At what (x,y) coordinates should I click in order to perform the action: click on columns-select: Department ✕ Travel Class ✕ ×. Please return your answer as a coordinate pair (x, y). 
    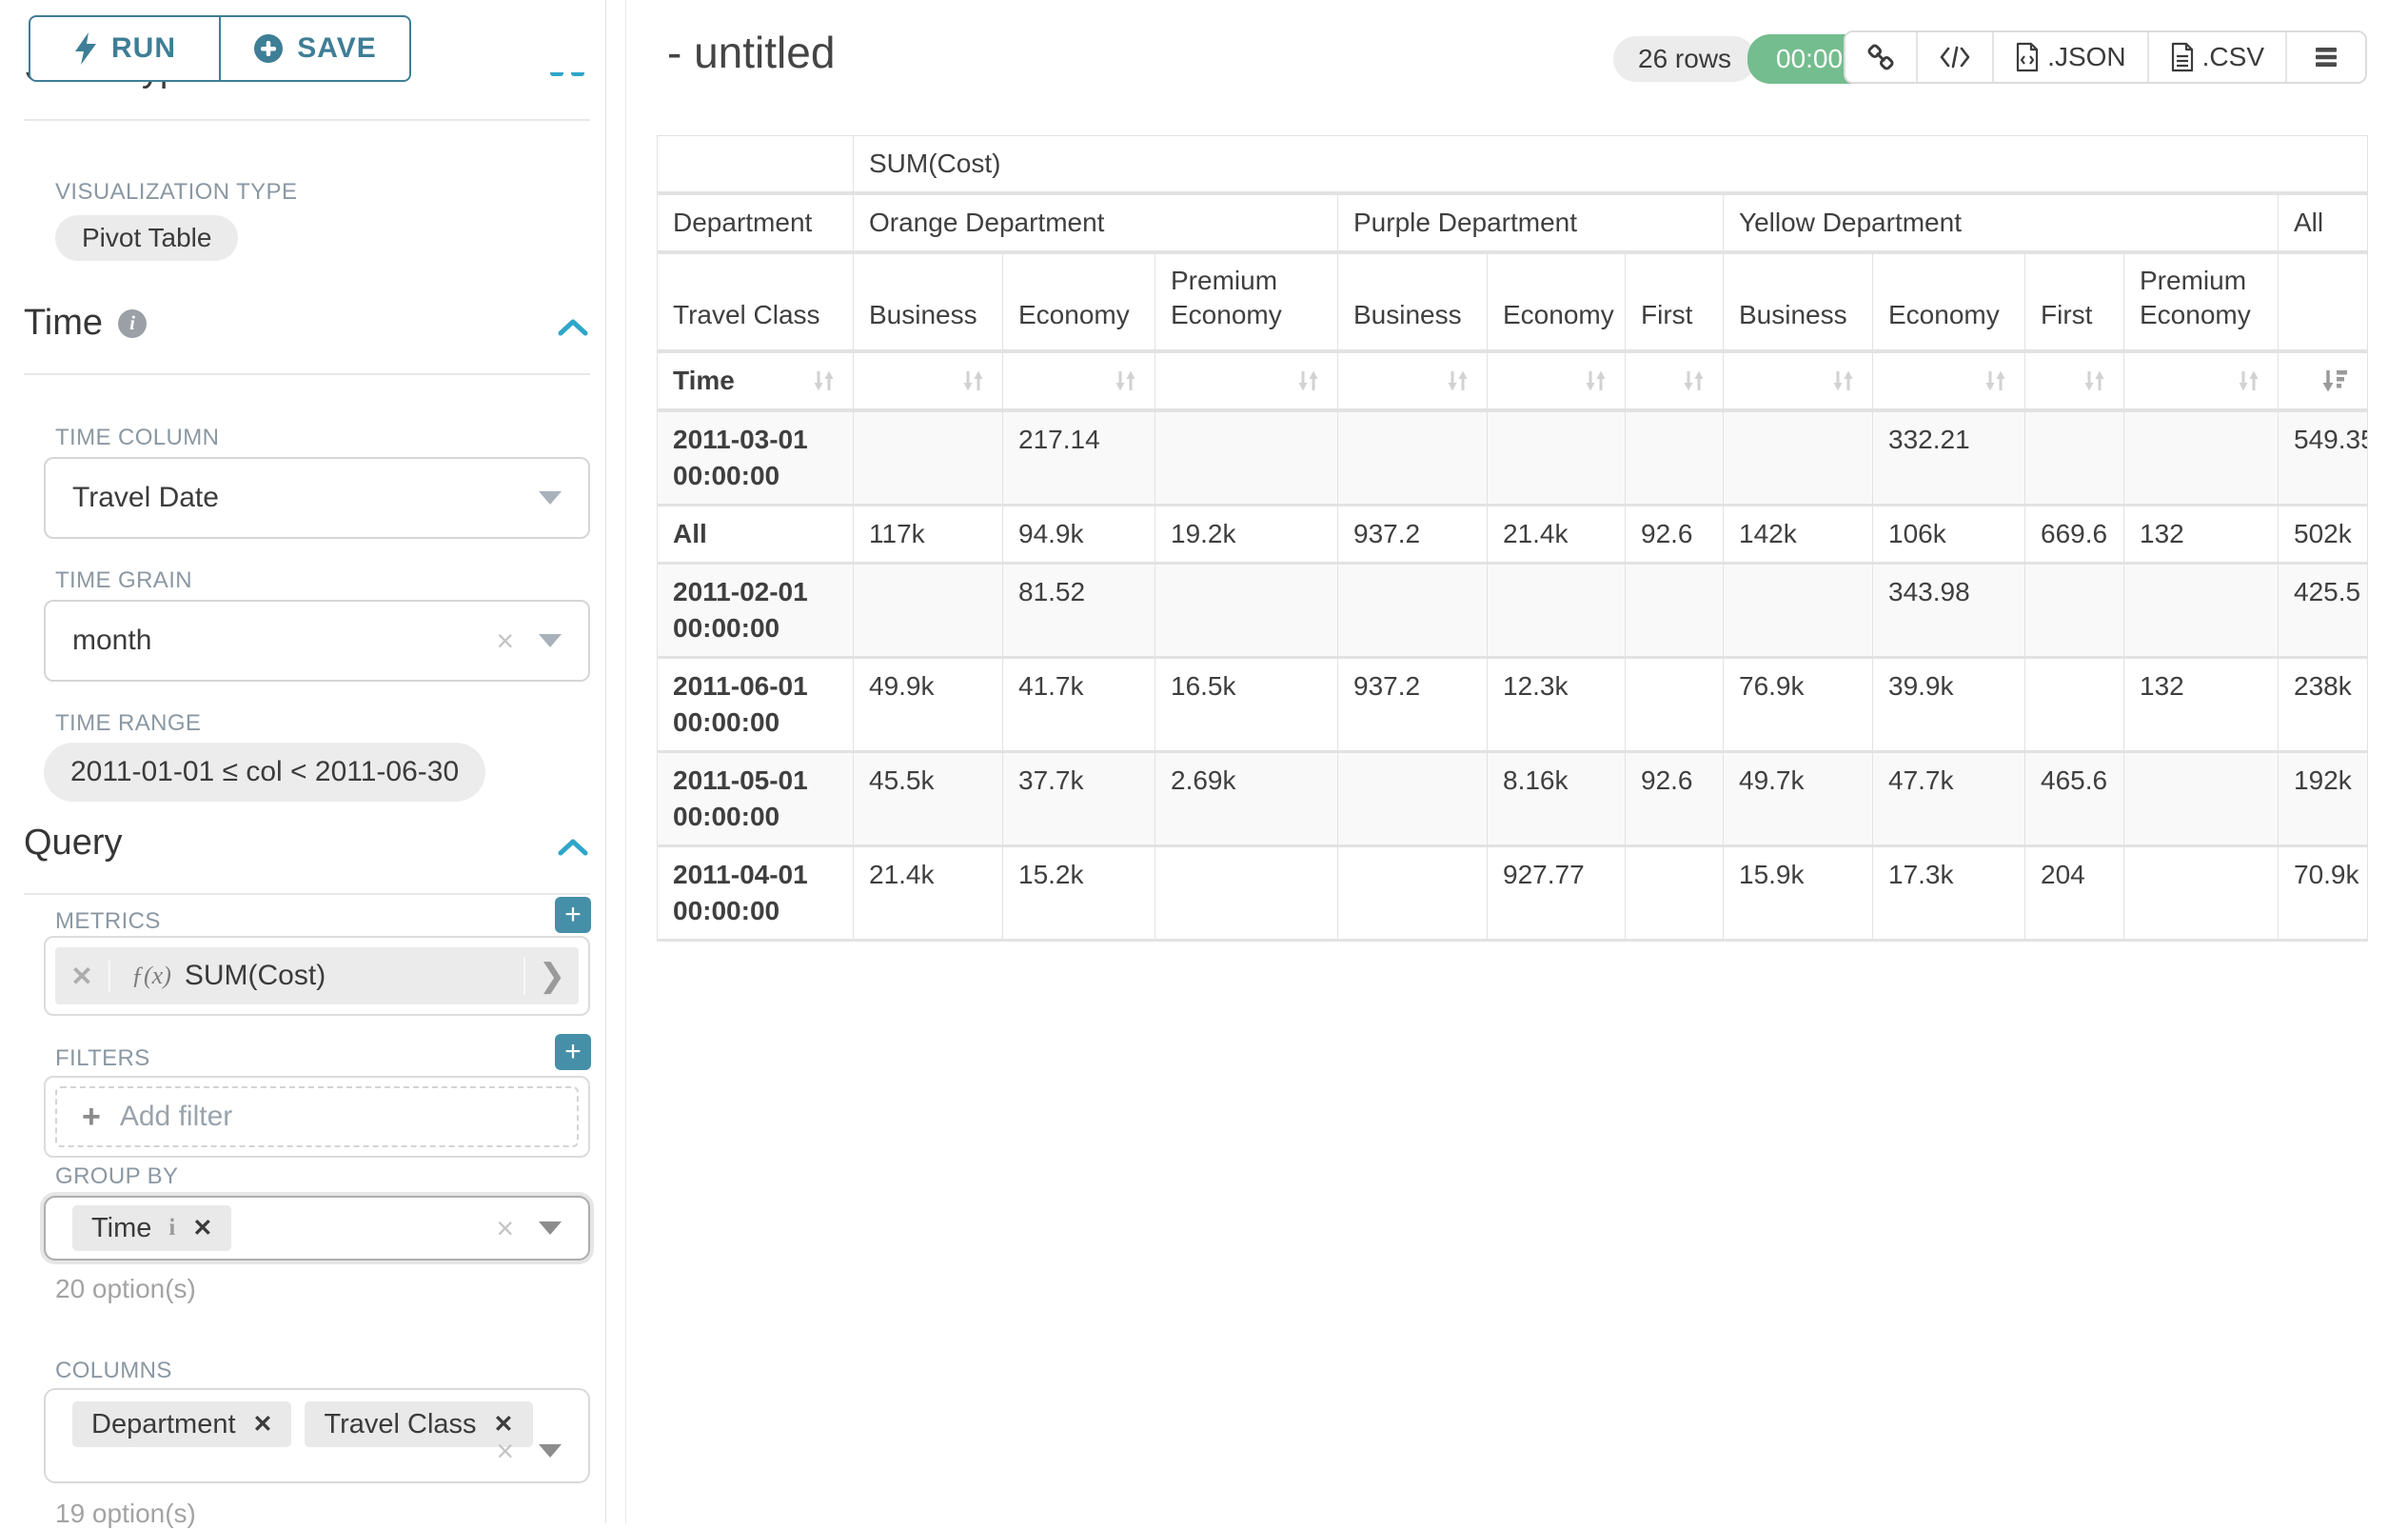
    Looking at the image, I should click on (317, 1435).